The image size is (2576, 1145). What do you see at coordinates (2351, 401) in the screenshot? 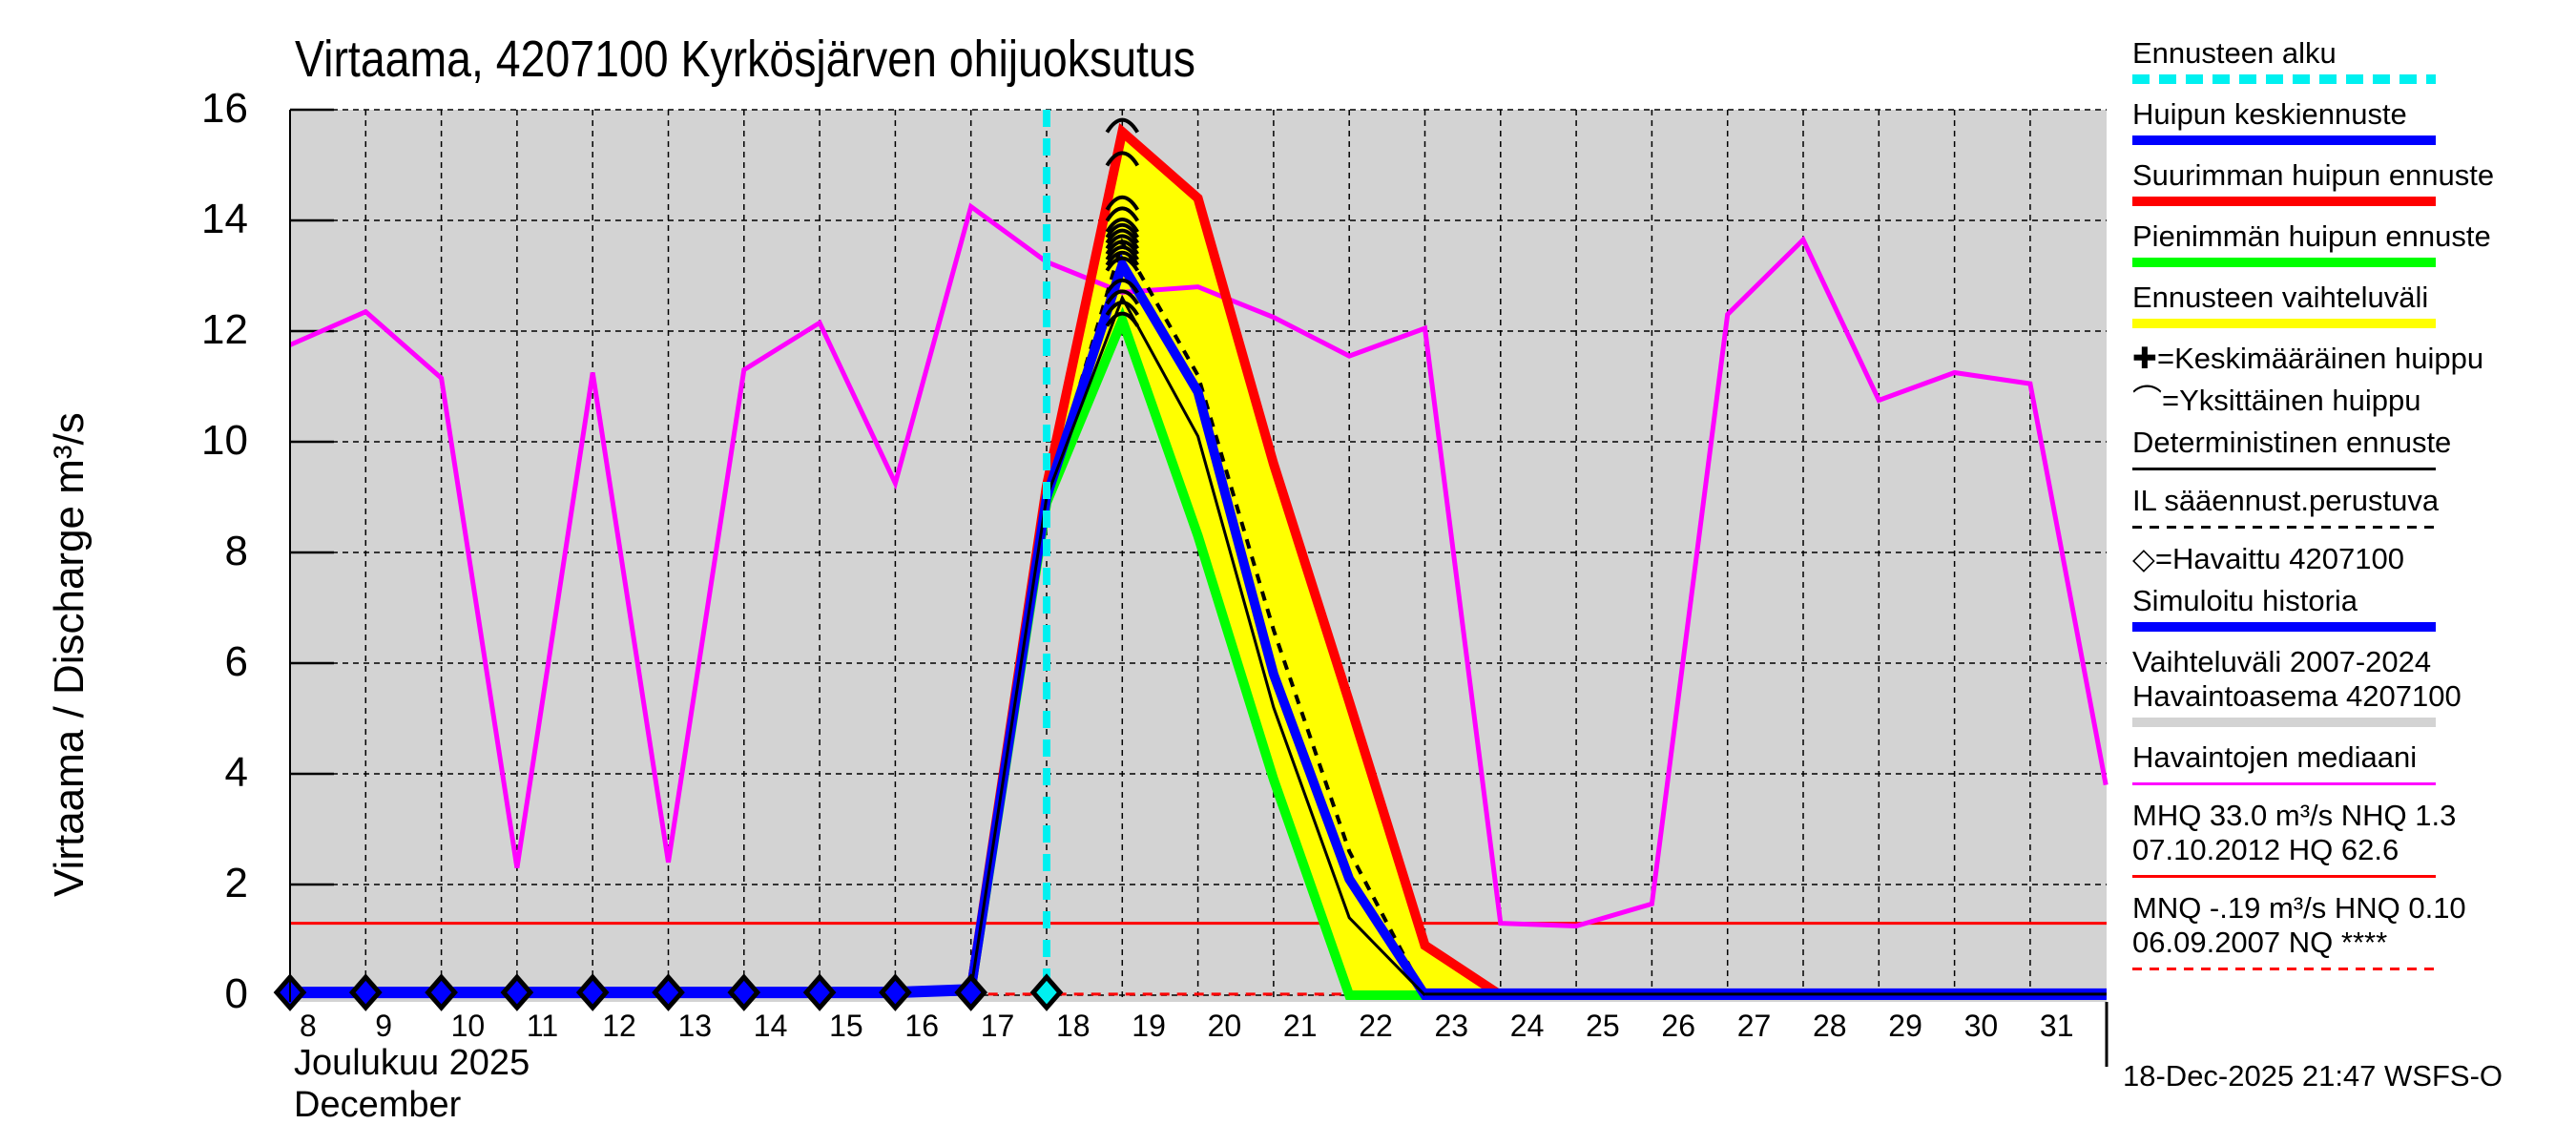
I see `legend-item: ⌒=Yksittäinen huippu` at bounding box center [2351, 401].